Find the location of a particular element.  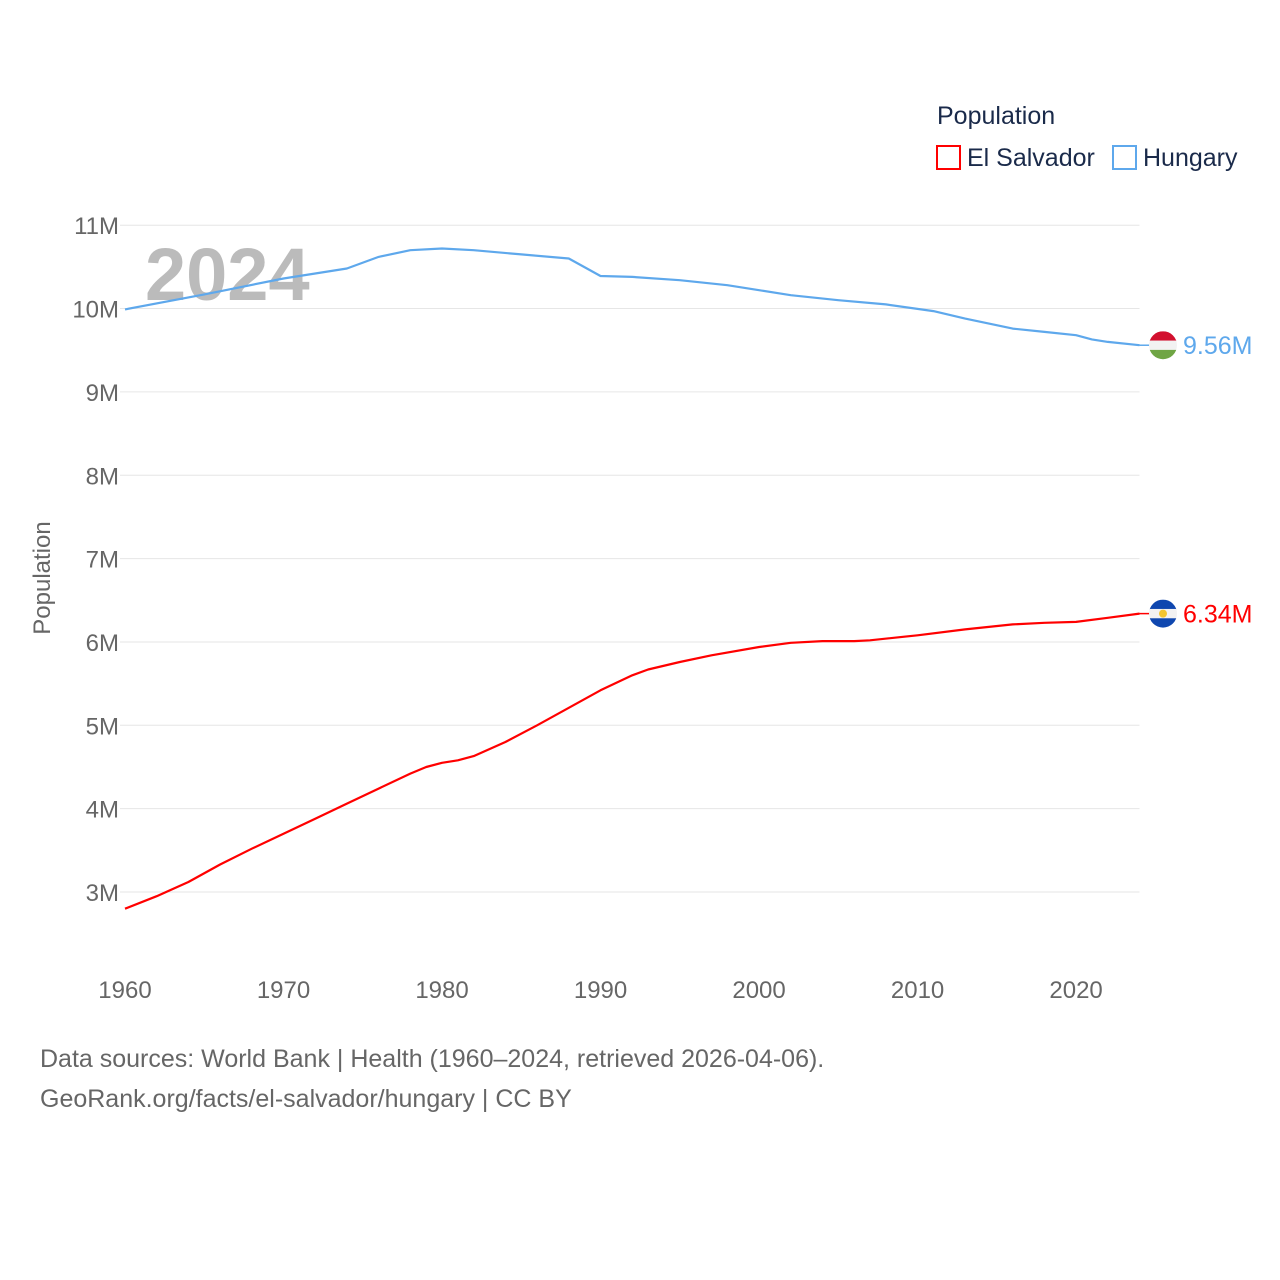

x-tick-label: 1970 is located at coordinates (283, 990).